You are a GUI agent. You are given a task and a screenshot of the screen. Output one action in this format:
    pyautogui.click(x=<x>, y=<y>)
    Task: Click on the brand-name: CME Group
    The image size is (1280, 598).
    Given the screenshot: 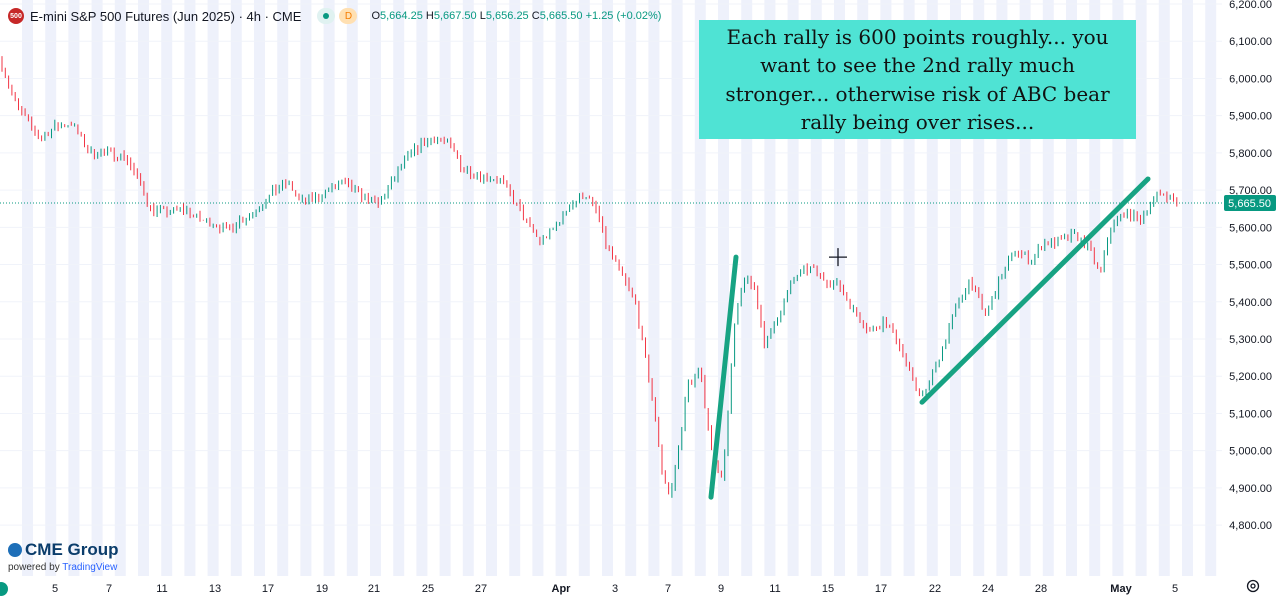 What is the action you would take?
    pyautogui.click(x=72, y=549)
    